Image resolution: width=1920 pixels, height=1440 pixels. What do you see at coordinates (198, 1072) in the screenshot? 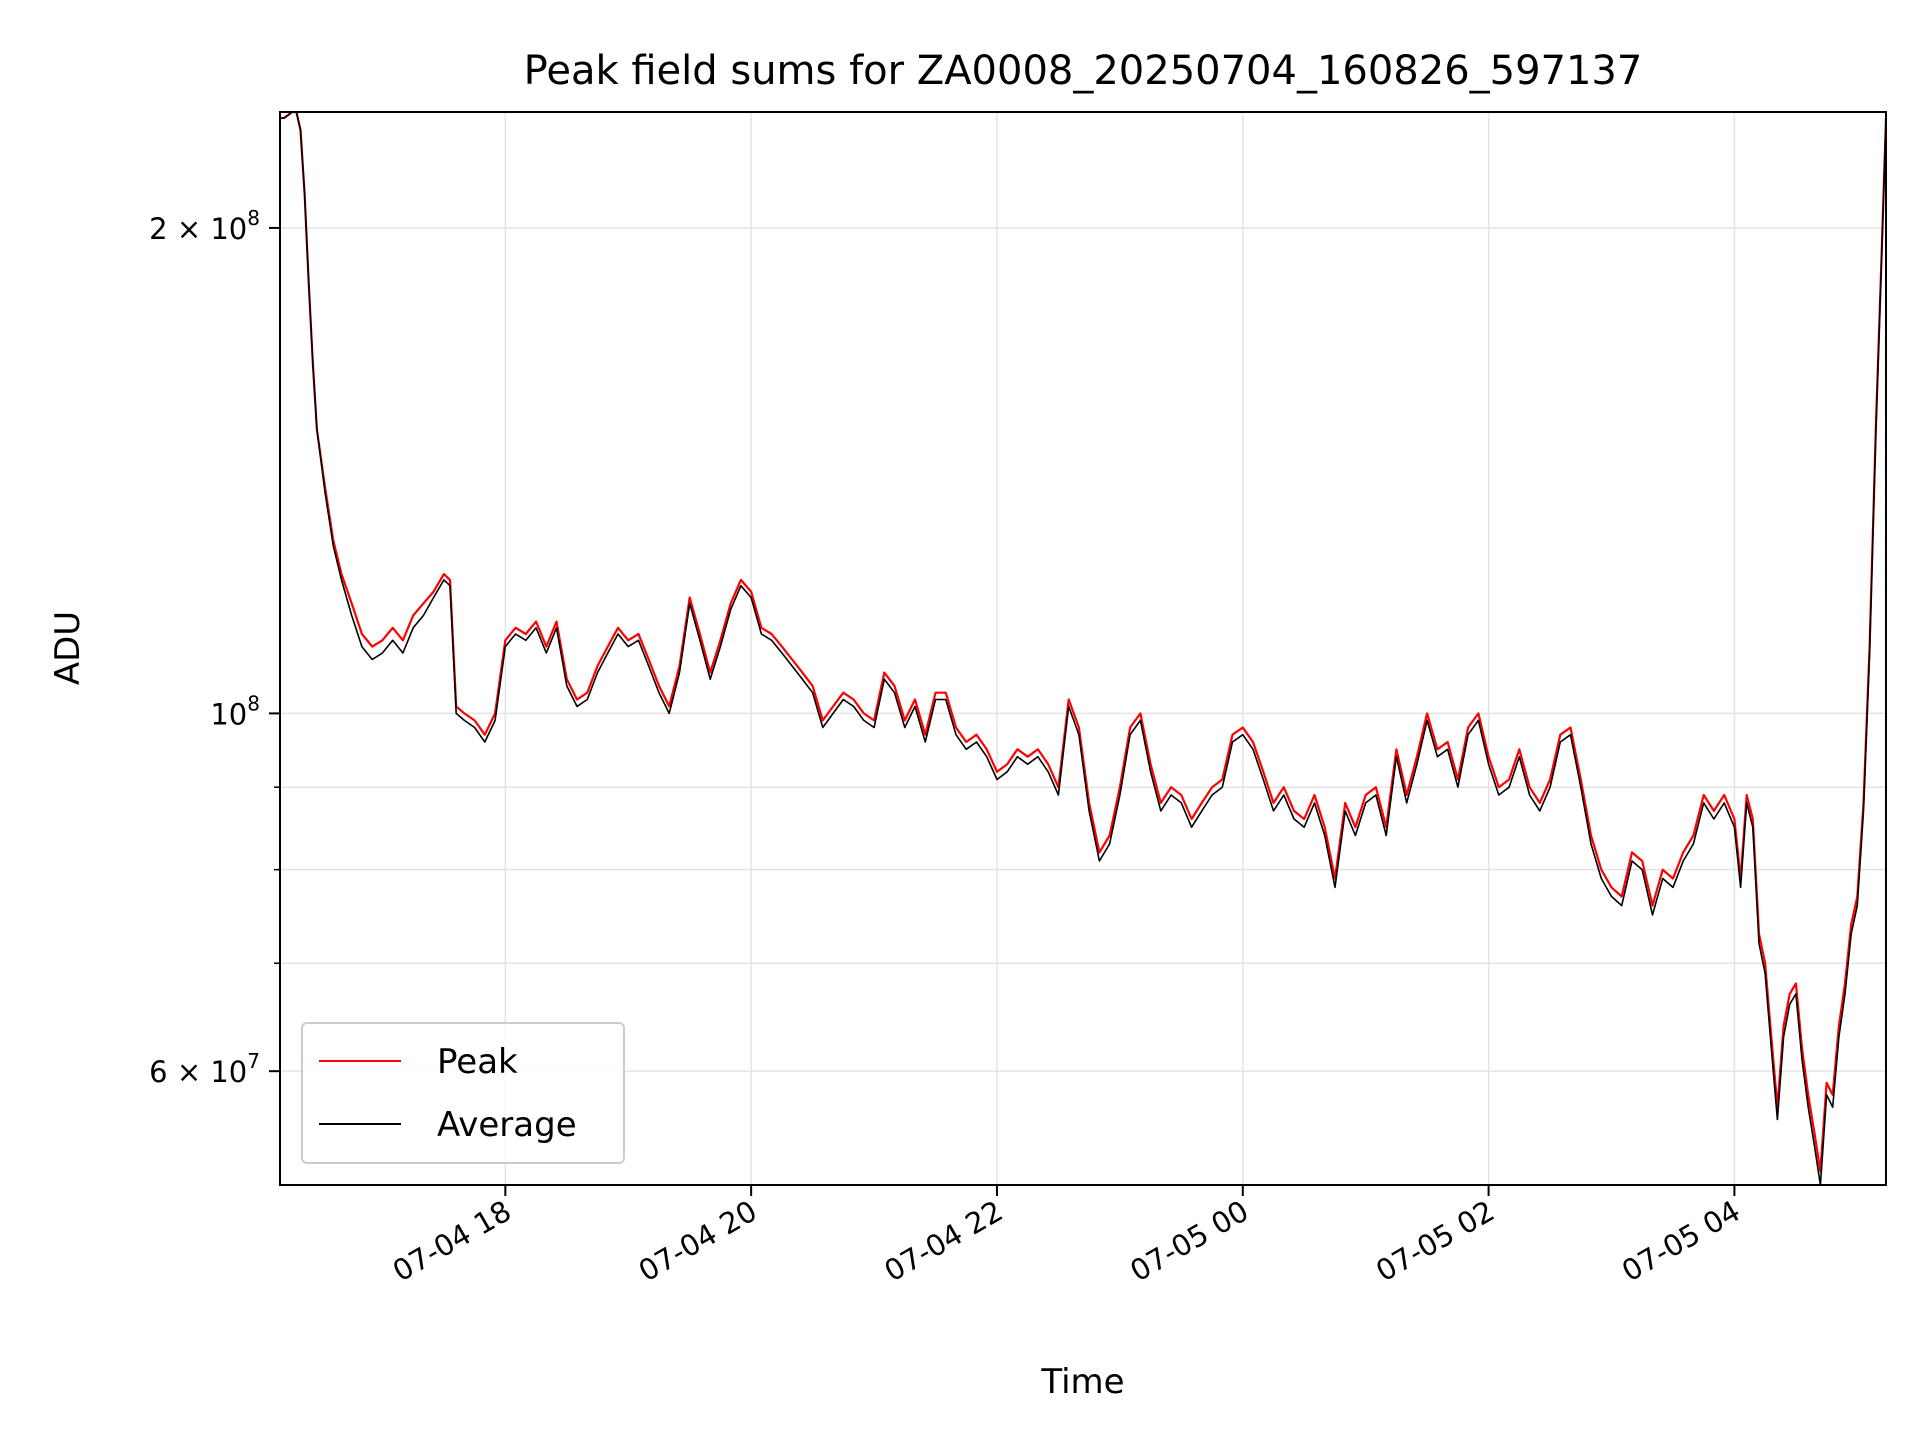
I see `y-tick-label-base: 6 × 10` at bounding box center [198, 1072].